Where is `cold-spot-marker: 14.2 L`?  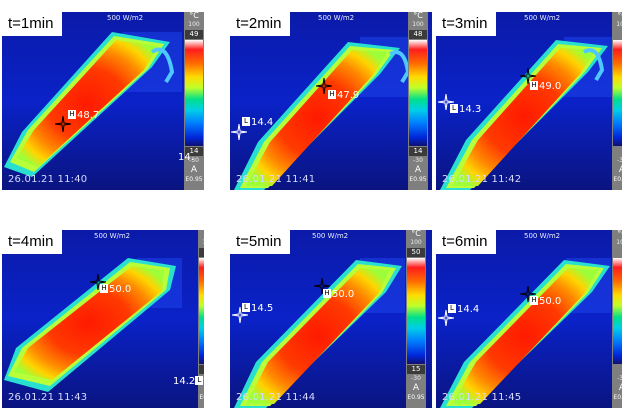 cold-spot-marker: 14.2 L is located at coordinates (188, 381).